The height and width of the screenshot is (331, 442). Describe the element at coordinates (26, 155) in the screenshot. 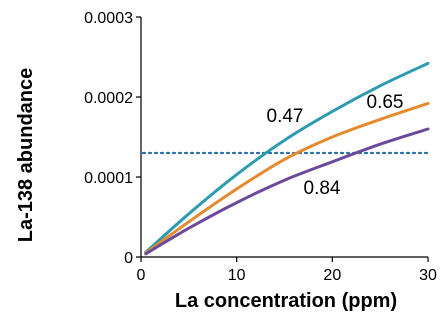

I see `y-axis-title: La-138 abundance` at that location.